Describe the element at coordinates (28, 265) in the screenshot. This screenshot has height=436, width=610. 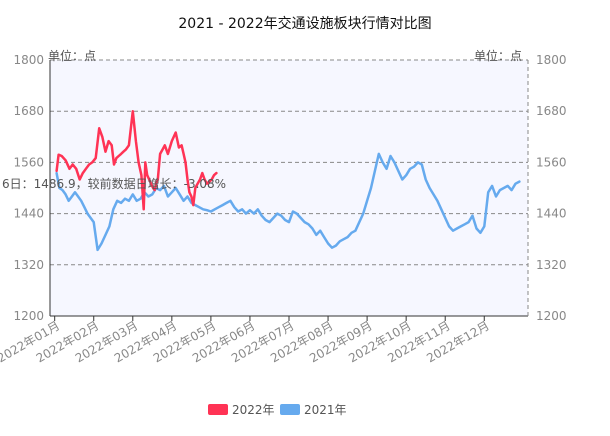
I see `y-tick-label-left: 1320` at that location.